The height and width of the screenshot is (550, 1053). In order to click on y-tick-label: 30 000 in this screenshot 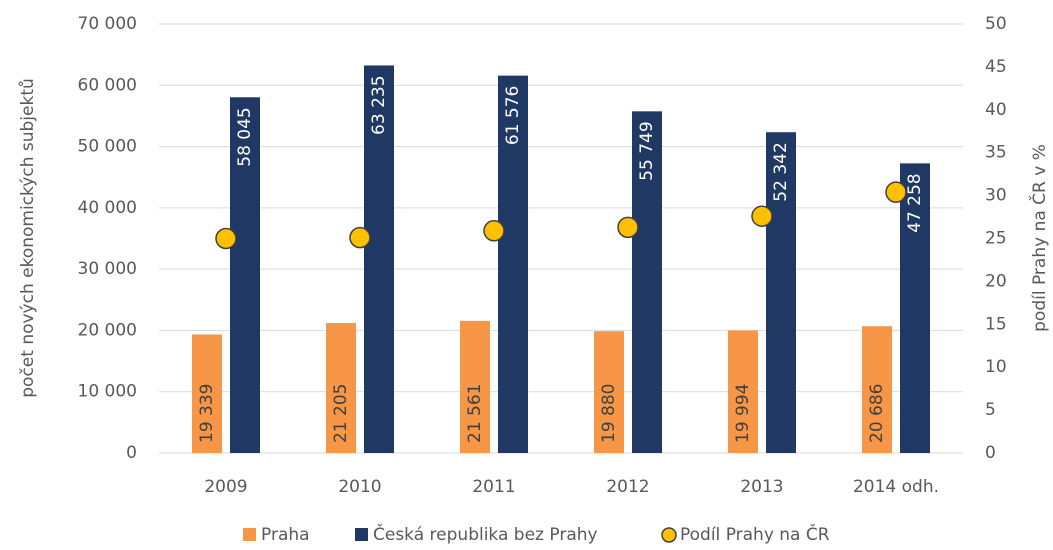, I will do `click(107, 269)`.